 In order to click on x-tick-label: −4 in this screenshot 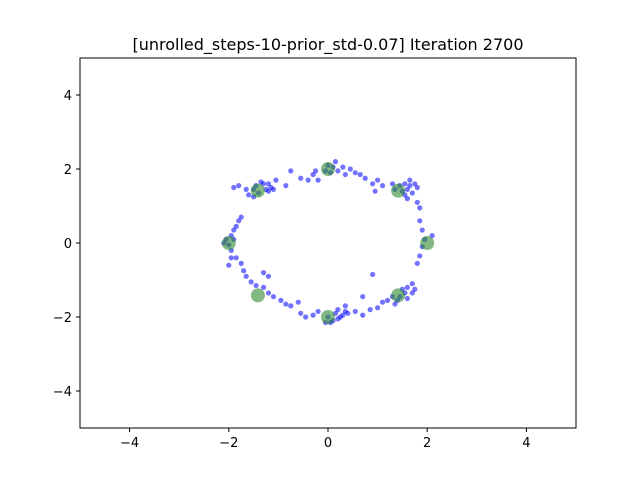, I will do `click(129, 443)`.